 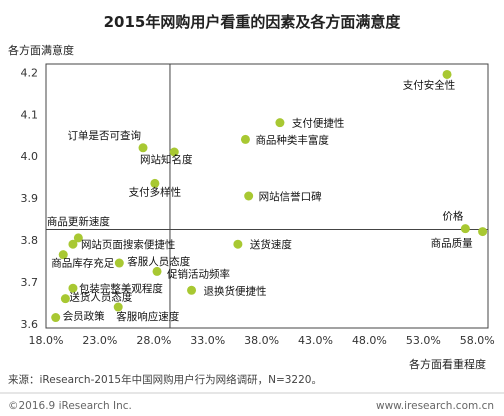 I want to click on point-label: 网站信誉口碑, so click(x=290, y=196).